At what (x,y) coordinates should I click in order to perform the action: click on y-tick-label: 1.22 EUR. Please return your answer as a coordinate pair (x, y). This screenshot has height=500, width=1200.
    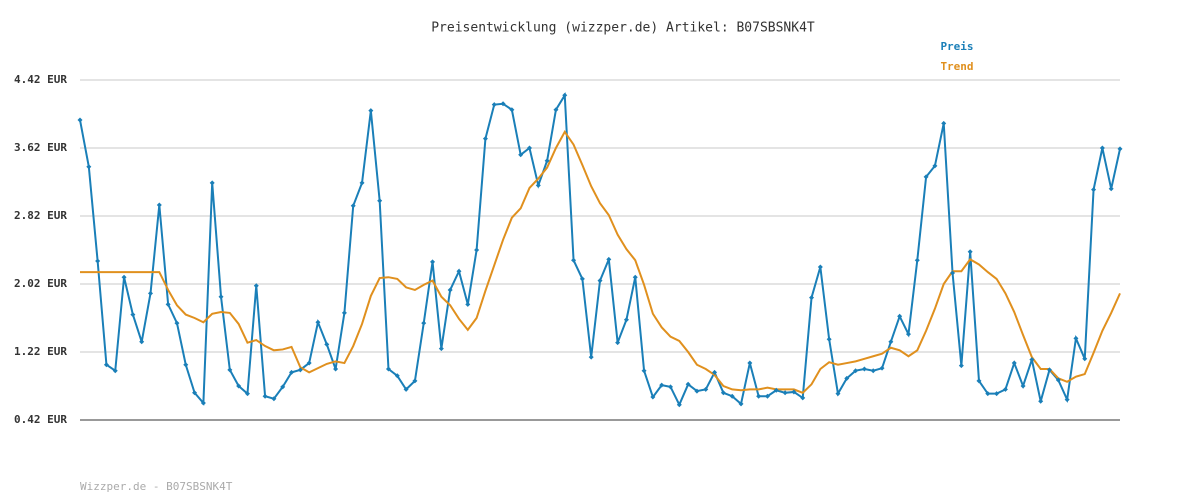
    Looking at the image, I should click on (40, 351).